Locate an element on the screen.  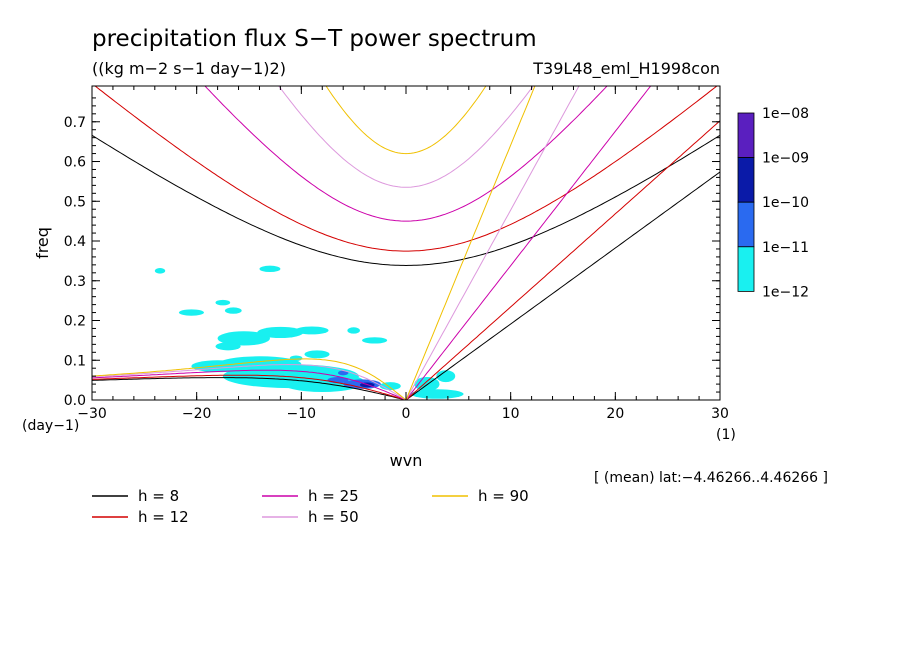
curve-h12-kel is located at coordinates (562, 260).